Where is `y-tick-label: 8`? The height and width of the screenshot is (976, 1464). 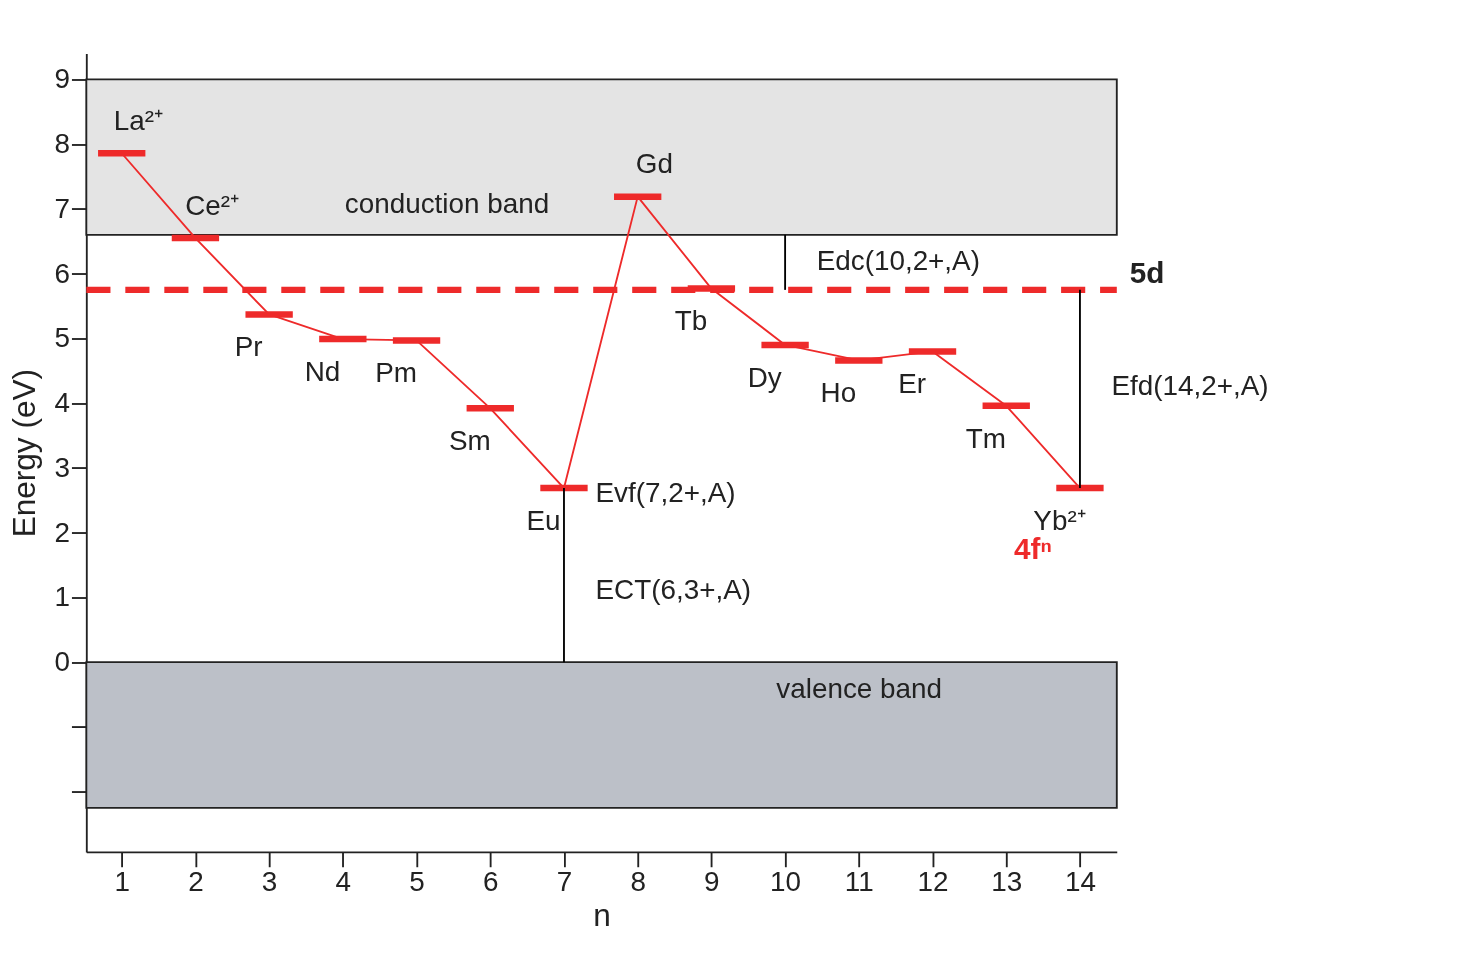 y-tick-label: 8 is located at coordinates (62, 143).